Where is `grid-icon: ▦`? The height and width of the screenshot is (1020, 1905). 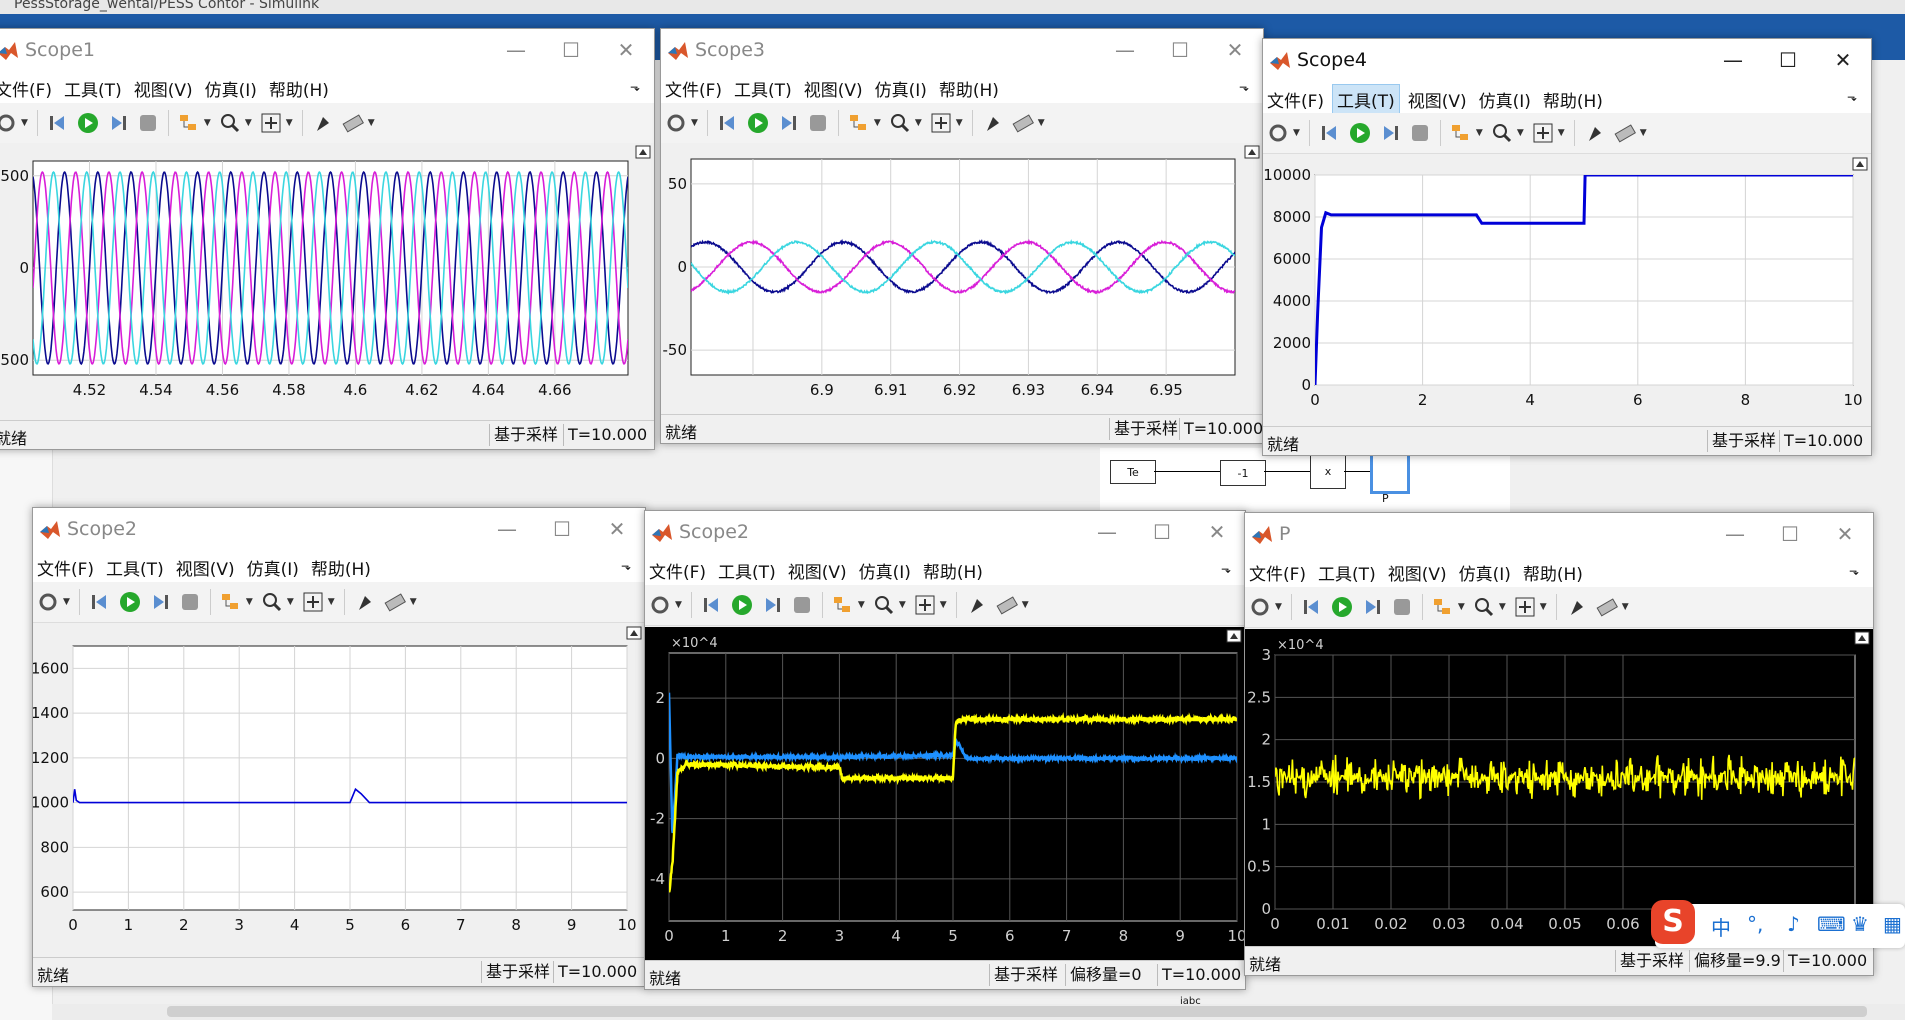
grid-icon: ▦ is located at coordinates (1892, 924).